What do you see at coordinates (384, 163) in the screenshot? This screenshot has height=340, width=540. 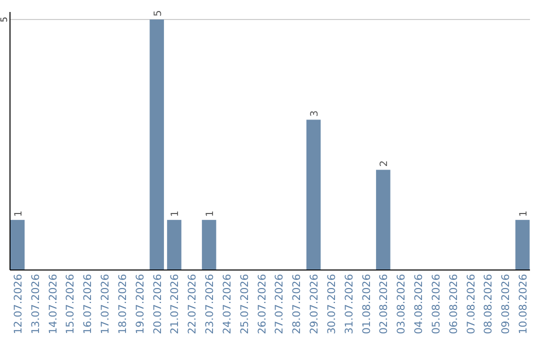 I see `data-label: 2` at bounding box center [384, 163].